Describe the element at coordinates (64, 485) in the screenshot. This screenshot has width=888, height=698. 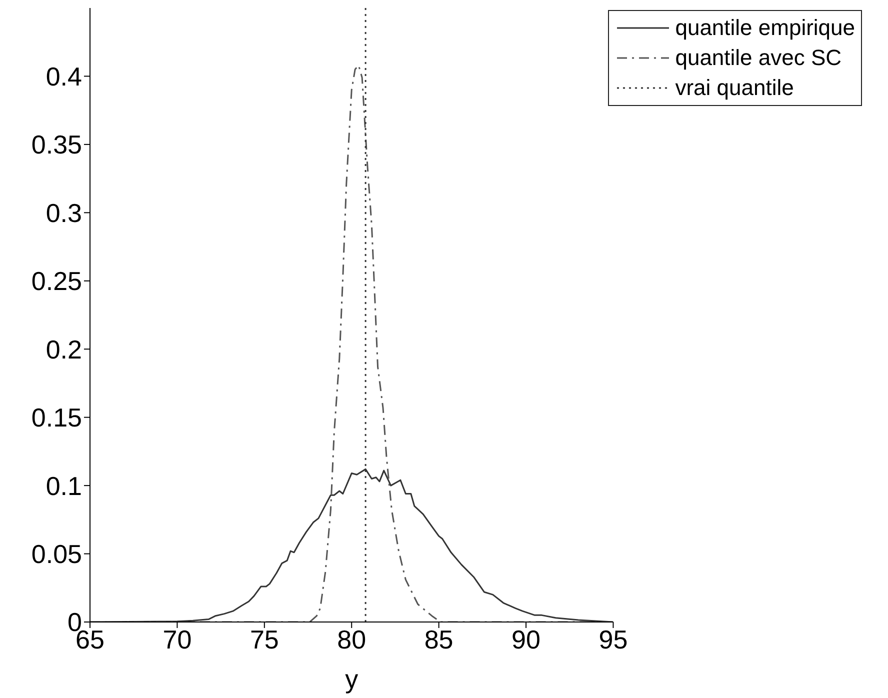
I see `y-tick-label: 0.1` at that location.